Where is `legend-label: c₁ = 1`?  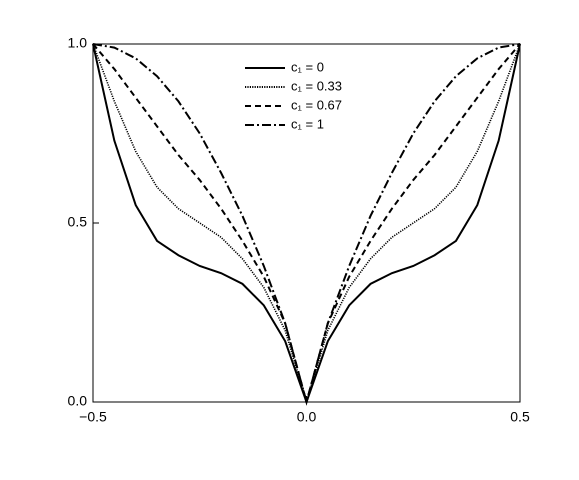 legend-label: c₁ = 1 is located at coordinates (307, 123).